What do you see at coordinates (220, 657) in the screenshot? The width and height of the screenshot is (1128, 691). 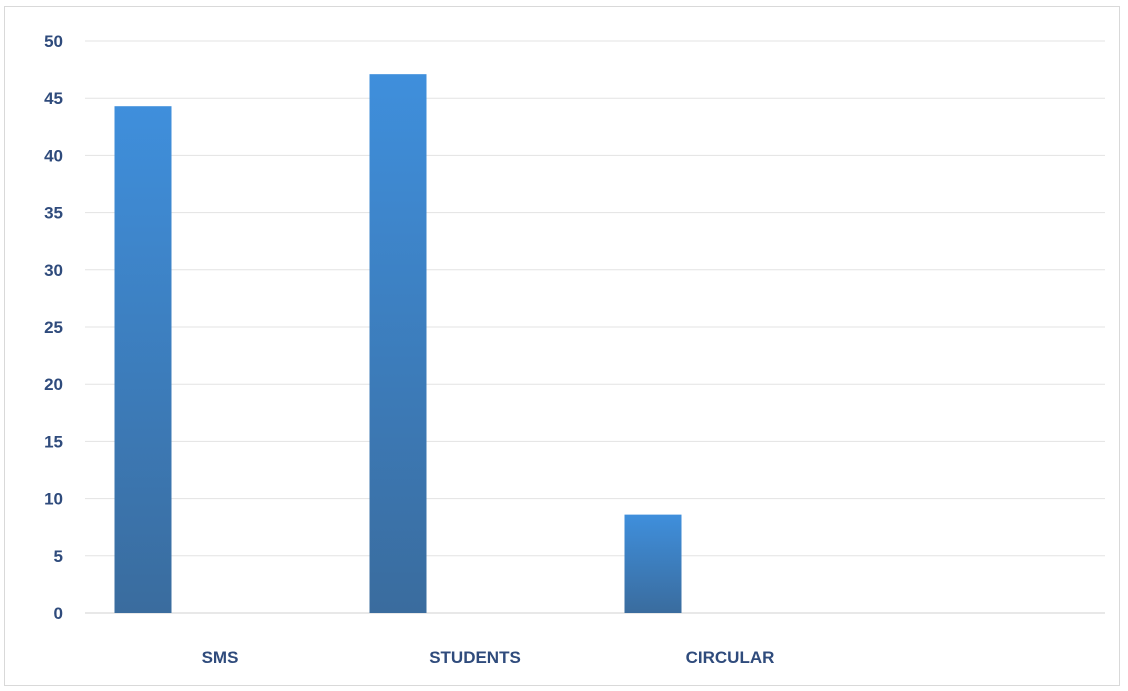 I see `x-category-label-sms: SMS` at bounding box center [220, 657].